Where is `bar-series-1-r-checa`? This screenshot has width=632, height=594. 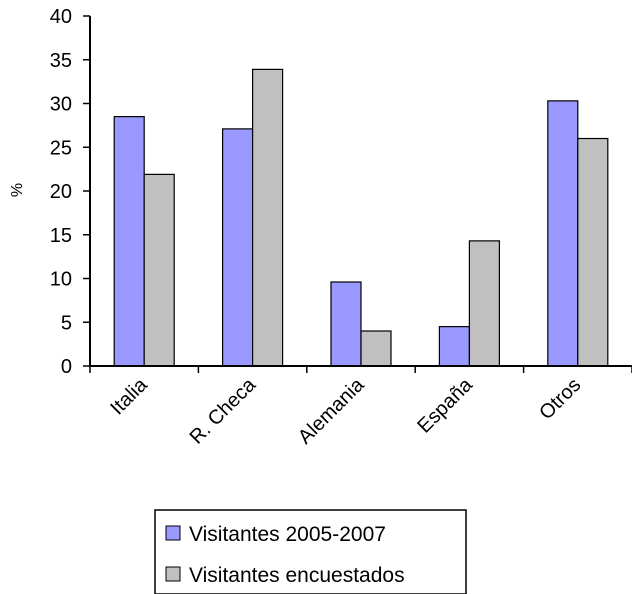
bar-series-1-r-checa is located at coordinates (238, 247).